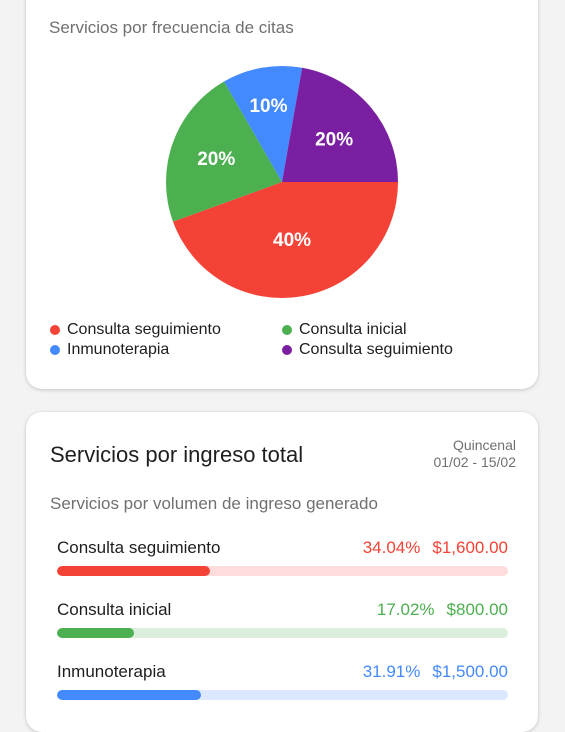 The width and height of the screenshot is (565, 732). Describe the element at coordinates (282, 687) in the screenshot. I see `service-row: Inmunoterapia 31.91% $1,500.00` at that location.